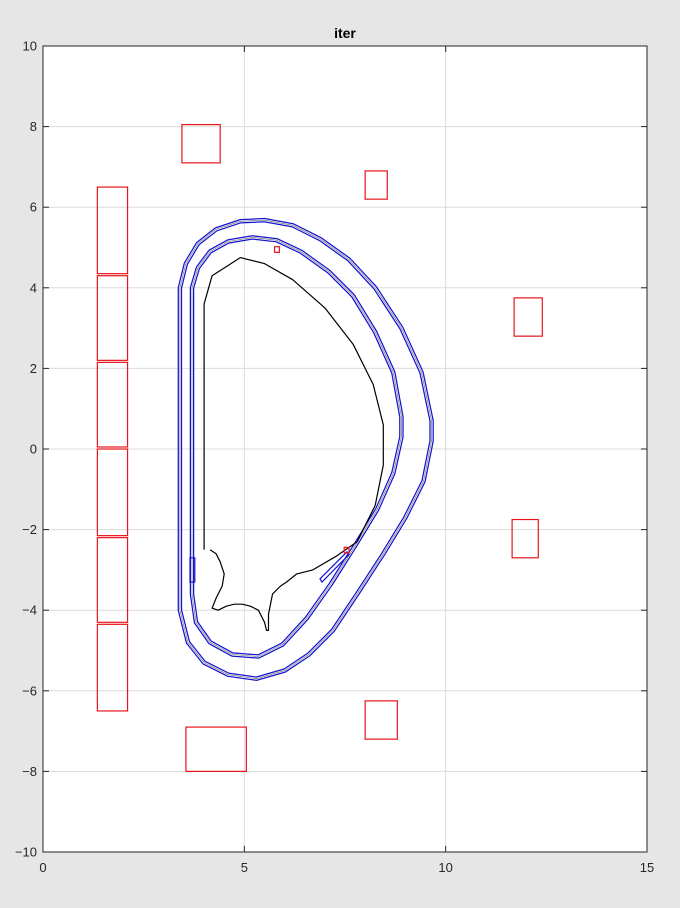 The height and width of the screenshot is (908, 680). I want to click on y-tick-label: −10, so click(26, 852).